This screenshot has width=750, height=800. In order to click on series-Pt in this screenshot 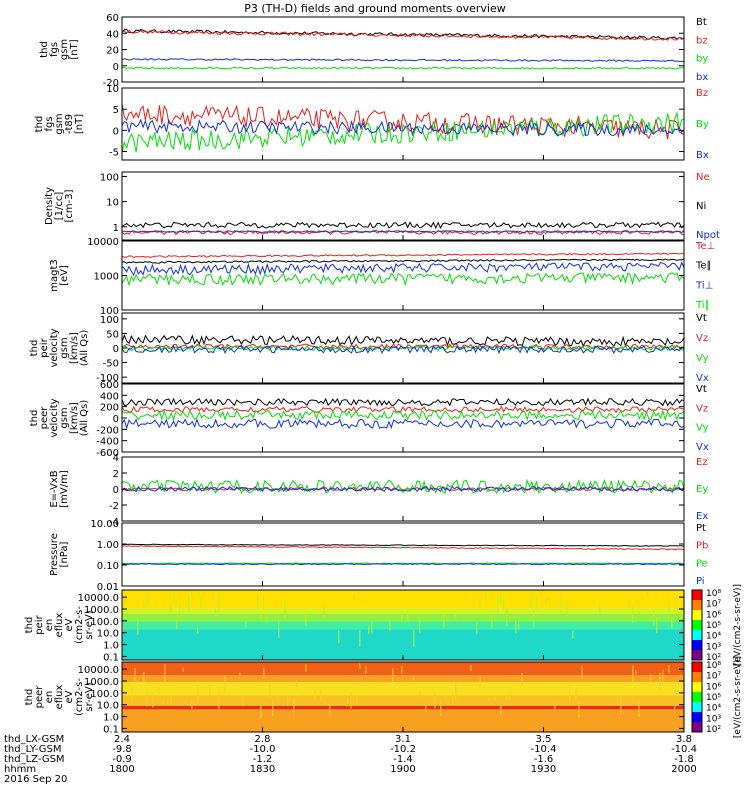, I will do `click(403, 545)`.